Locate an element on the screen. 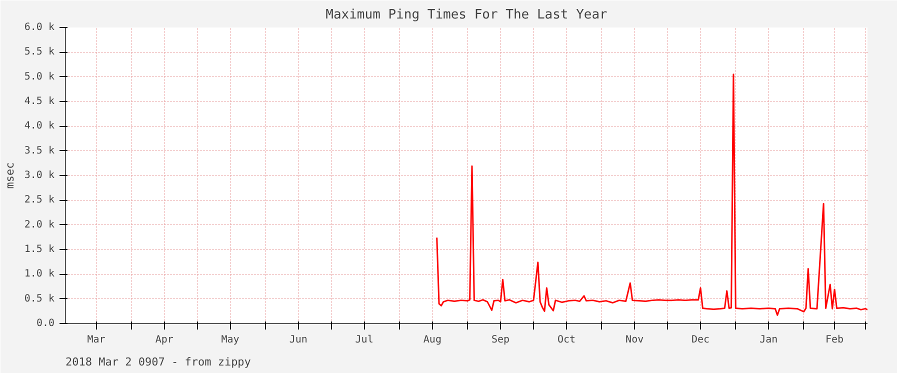 The height and width of the screenshot is (373, 897). y-tick-label: 6.0 k is located at coordinates (39, 27).